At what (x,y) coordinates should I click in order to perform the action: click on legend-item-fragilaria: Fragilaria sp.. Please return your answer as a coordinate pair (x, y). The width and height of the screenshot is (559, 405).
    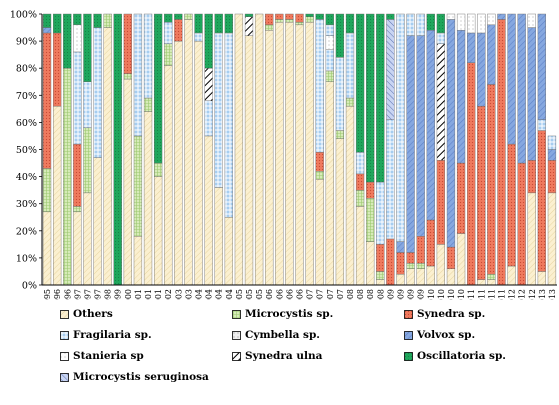
    Looking at the image, I should click on (106, 335).